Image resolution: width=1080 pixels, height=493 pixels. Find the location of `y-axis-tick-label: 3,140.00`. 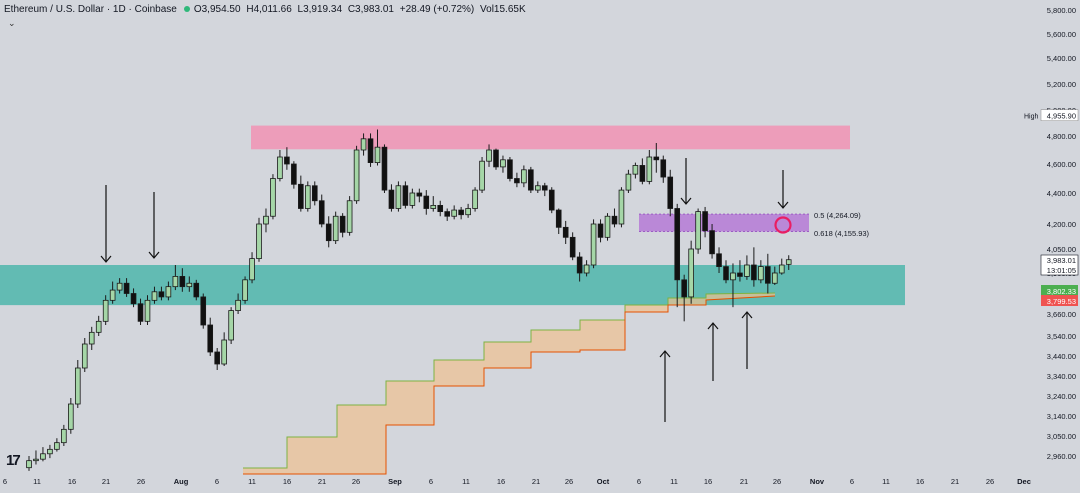

y-axis-tick-label: 3,140.00 is located at coordinates (1061, 416).